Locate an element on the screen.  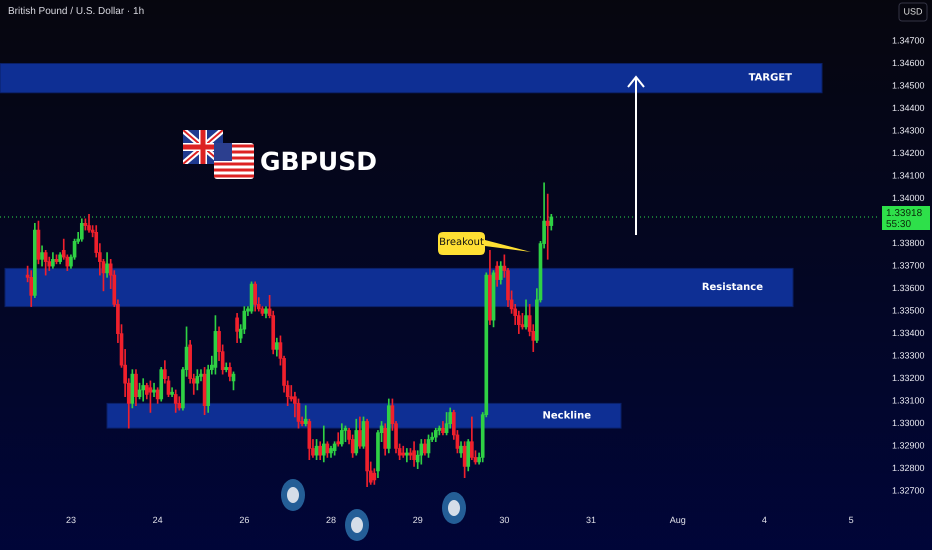
y-tick-label: 1.33500 is located at coordinates (908, 311).